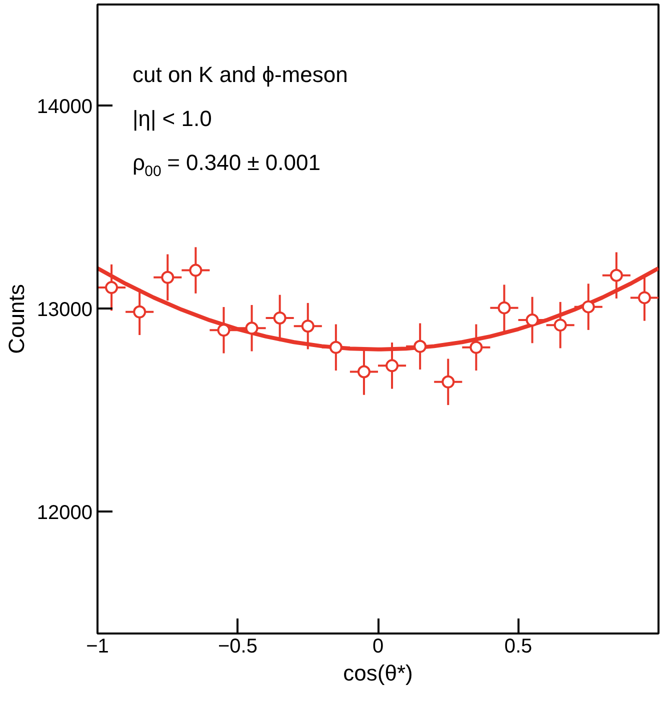  What do you see at coordinates (16, 319) in the screenshot?
I see `y-axis-title: Counts` at bounding box center [16, 319].